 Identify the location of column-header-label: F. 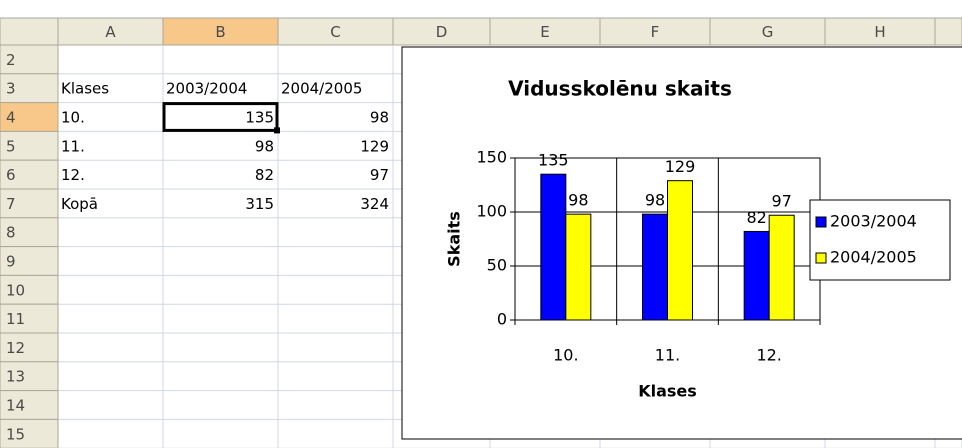
(655, 32).